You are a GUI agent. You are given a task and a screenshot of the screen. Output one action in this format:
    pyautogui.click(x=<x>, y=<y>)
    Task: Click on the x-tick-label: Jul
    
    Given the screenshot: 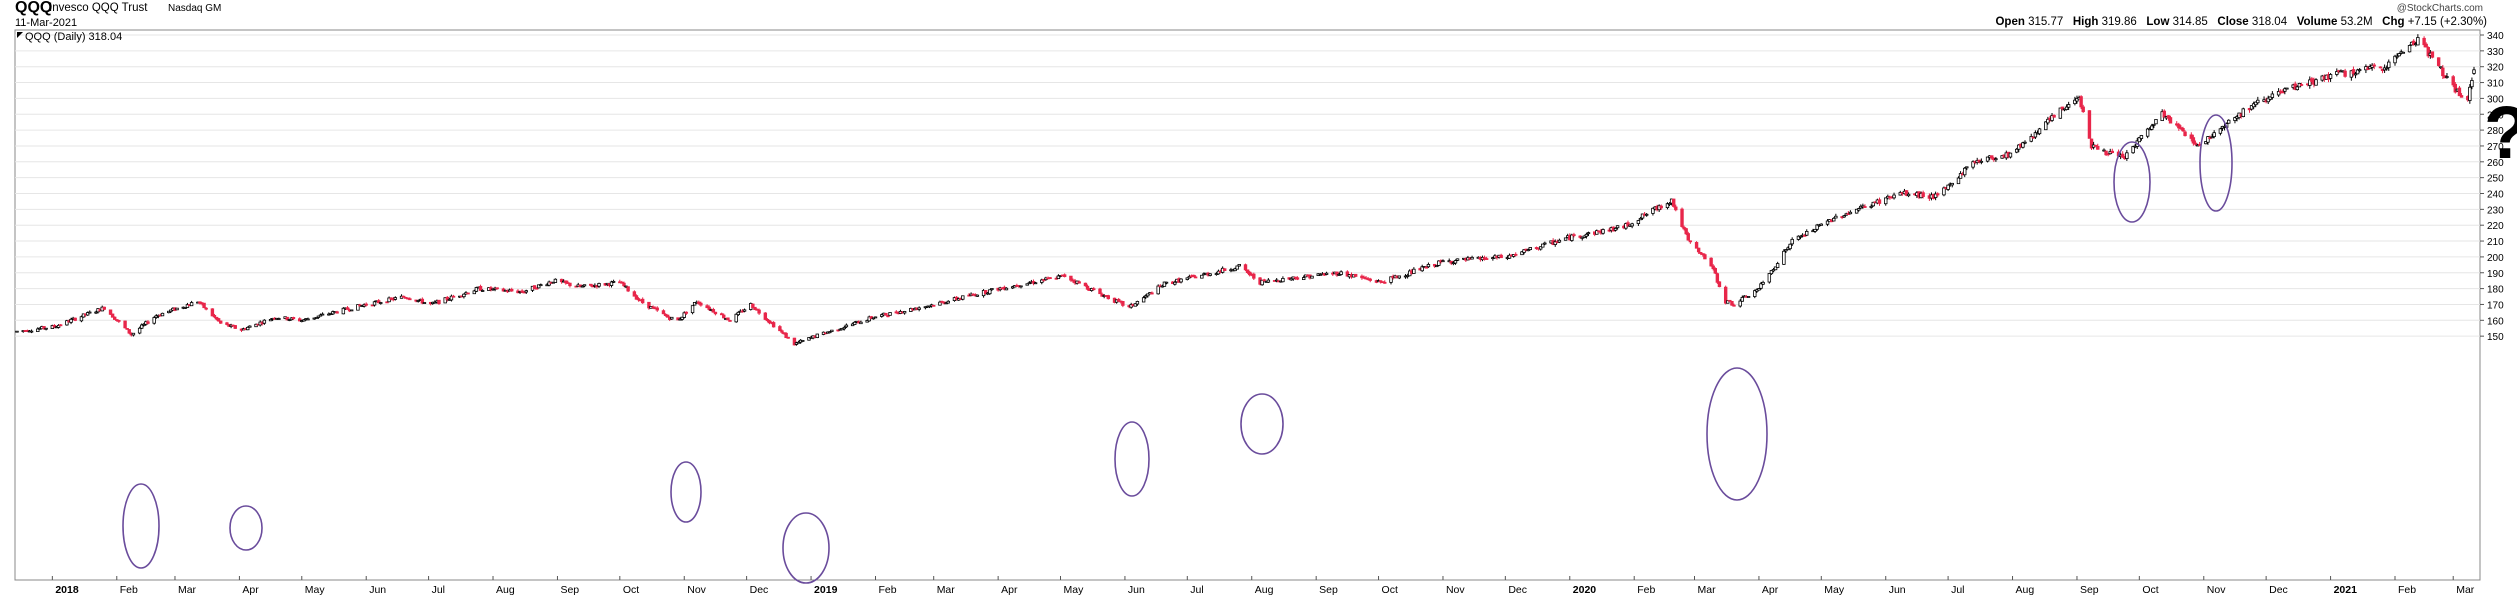 What is the action you would take?
    pyautogui.click(x=438, y=590)
    